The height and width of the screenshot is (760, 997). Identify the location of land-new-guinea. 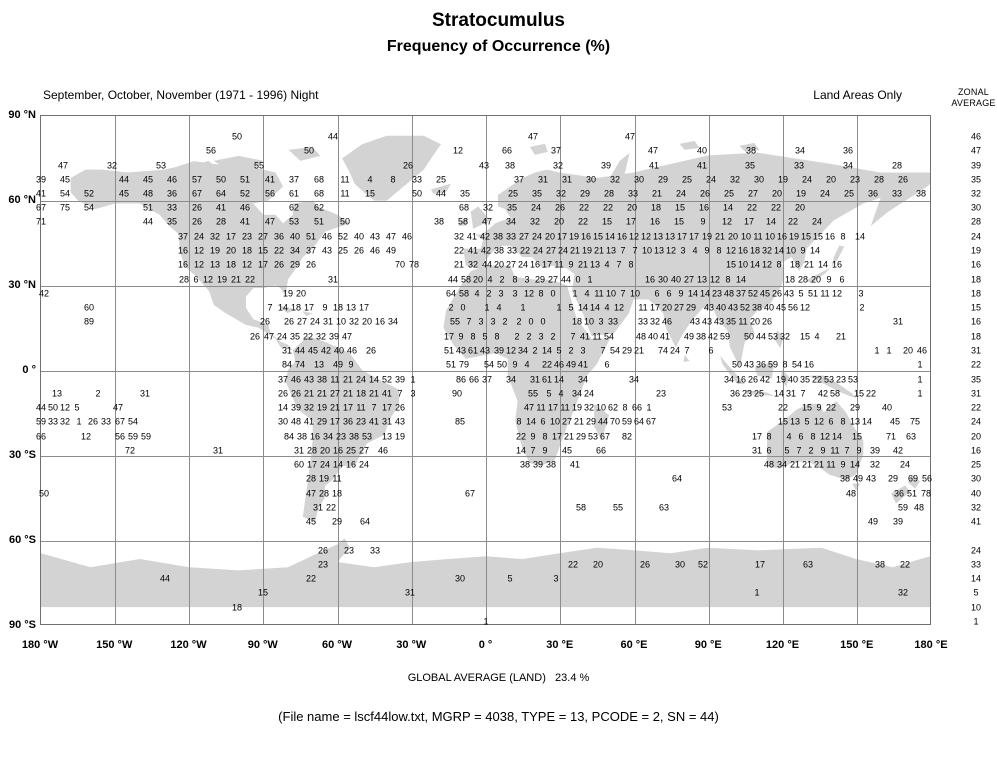
(832, 387).